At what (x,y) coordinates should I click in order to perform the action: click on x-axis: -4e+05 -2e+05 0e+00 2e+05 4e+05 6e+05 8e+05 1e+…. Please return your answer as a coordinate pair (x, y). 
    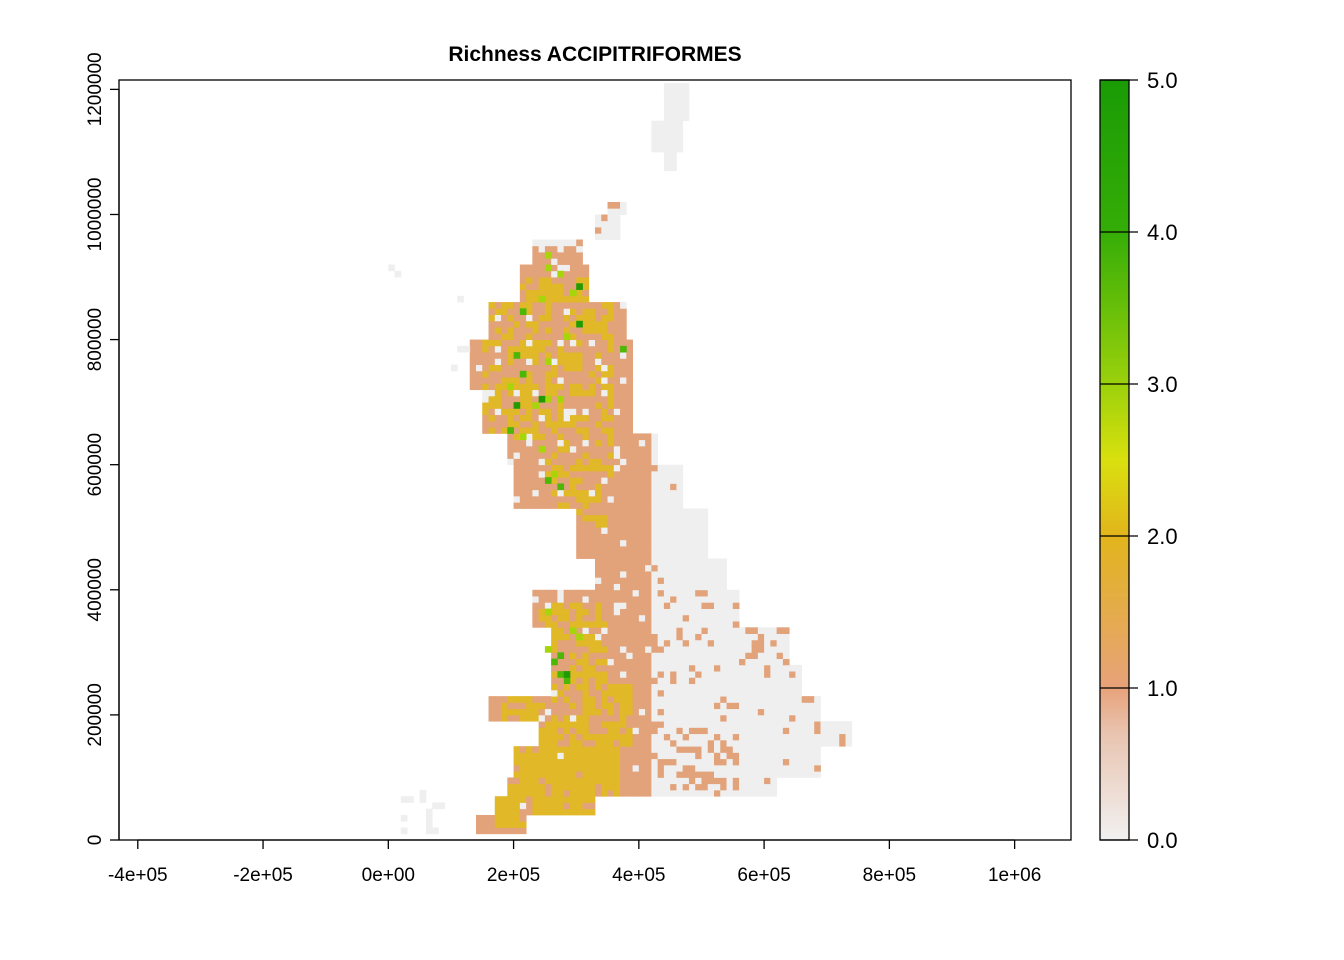
    Looking at the image, I should click on (574, 862).